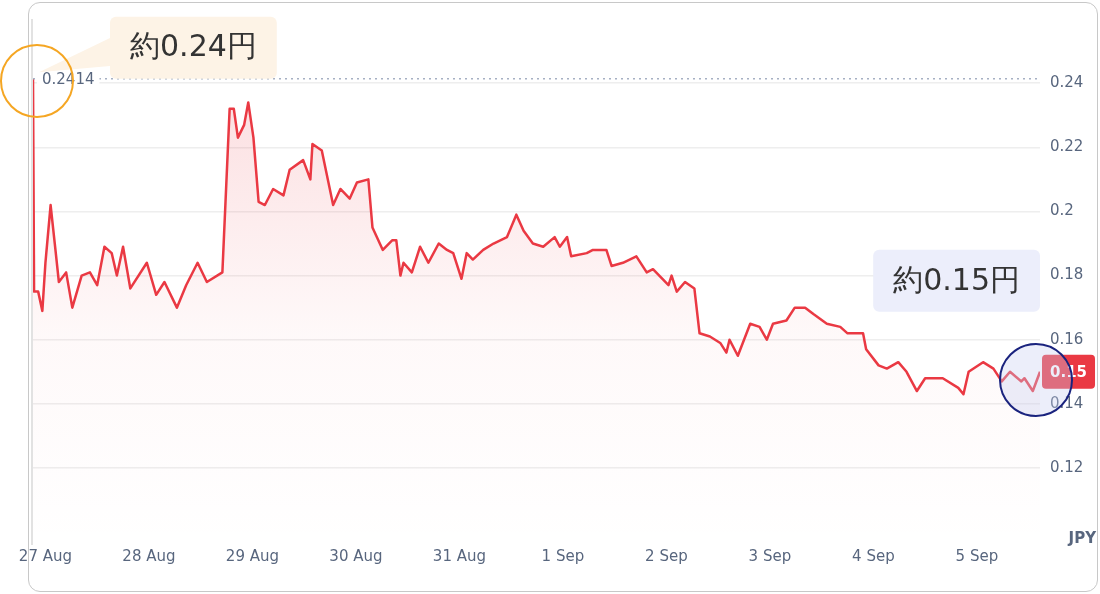 The image size is (1100, 594). I want to click on x-tick-label: 2 Sep, so click(666, 555).